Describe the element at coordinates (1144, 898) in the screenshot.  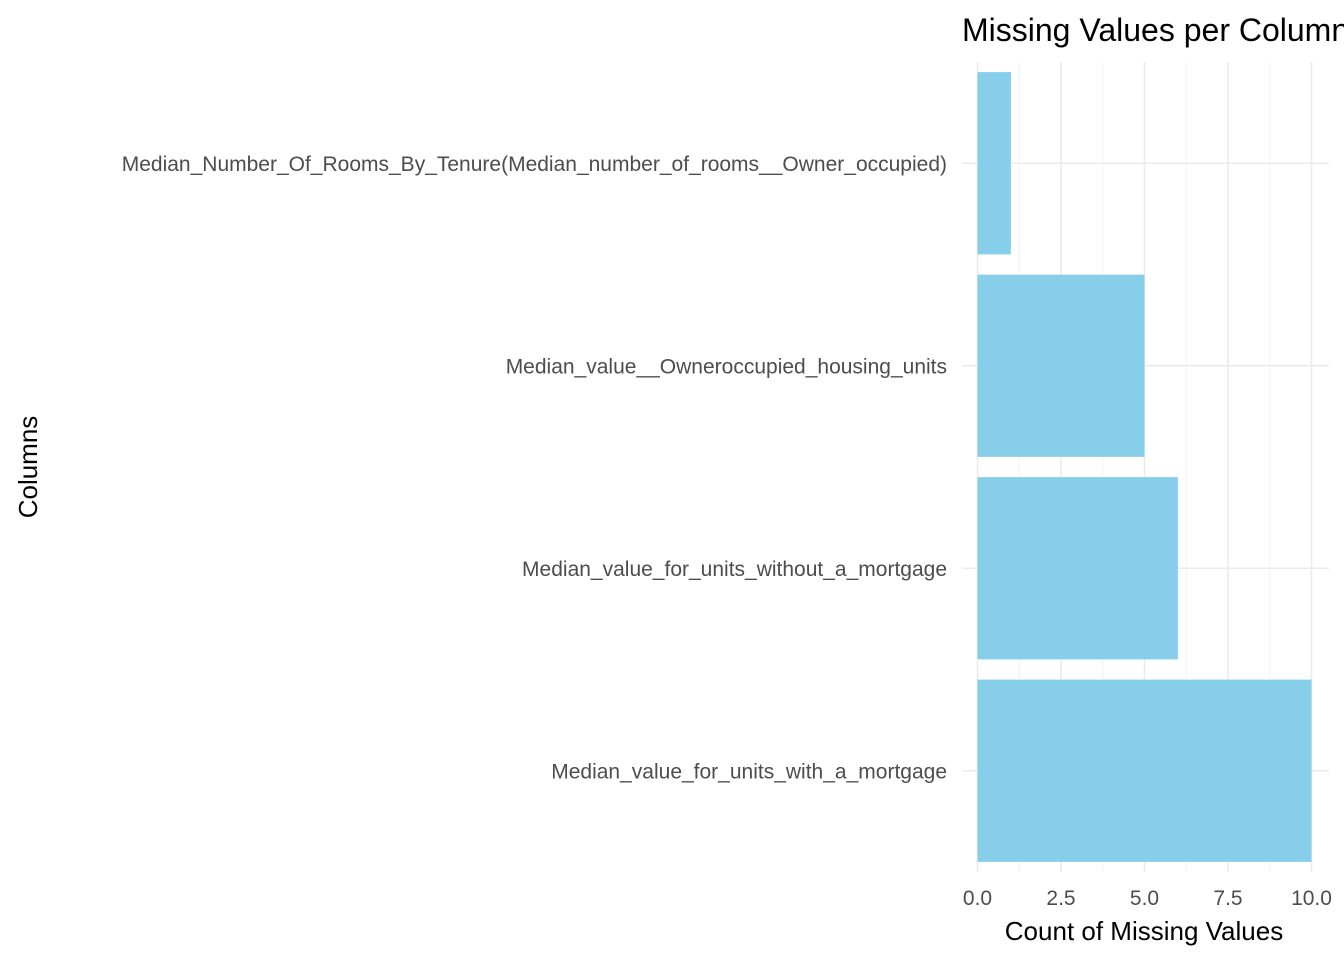
I see `x-tick-label: 5.0` at that location.